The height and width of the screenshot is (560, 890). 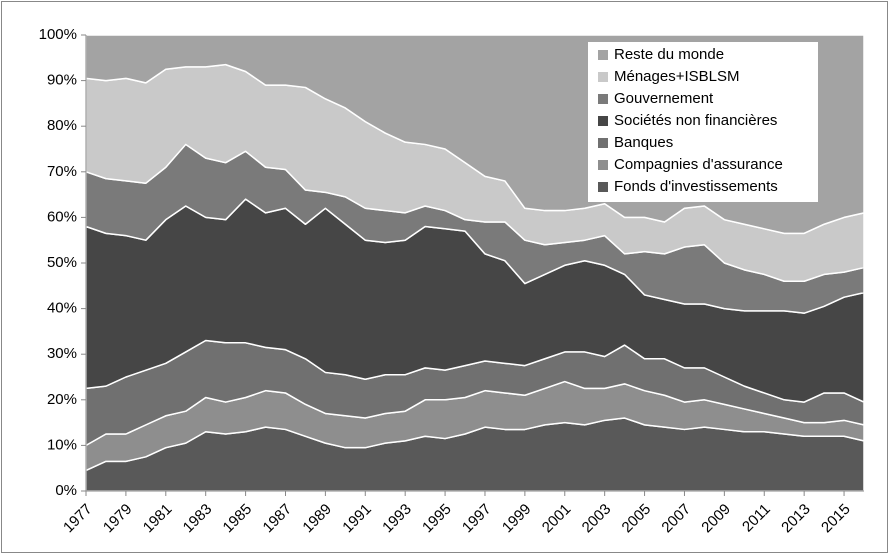 What do you see at coordinates (669, 54) in the screenshot?
I see `legend-label: Reste du monde` at bounding box center [669, 54].